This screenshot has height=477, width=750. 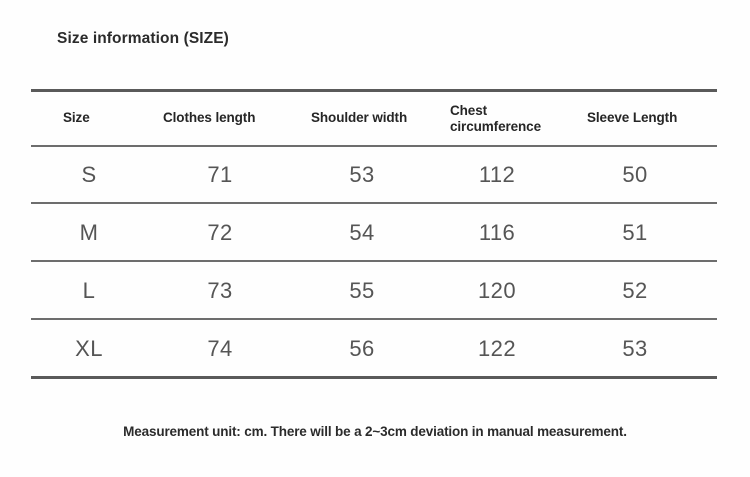 What do you see at coordinates (76, 117) in the screenshot?
I see `column-header-size: Size` at bounding box center [76, 117].